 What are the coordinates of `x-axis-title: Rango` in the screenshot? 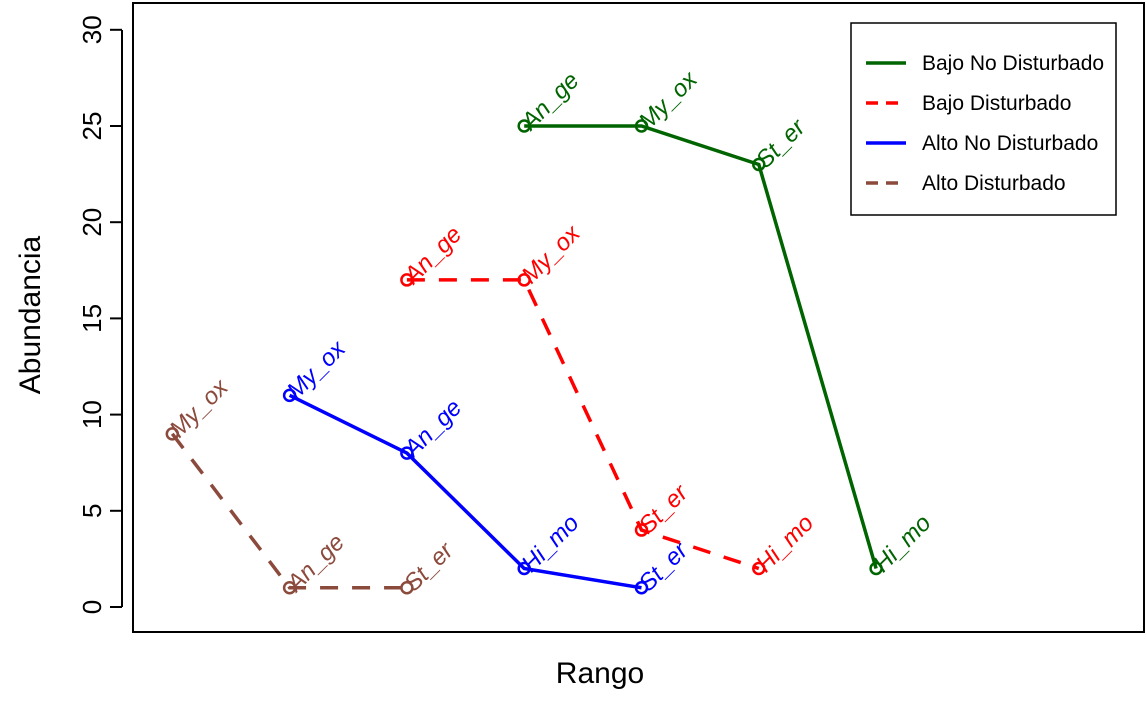 It's located at (600, 673).